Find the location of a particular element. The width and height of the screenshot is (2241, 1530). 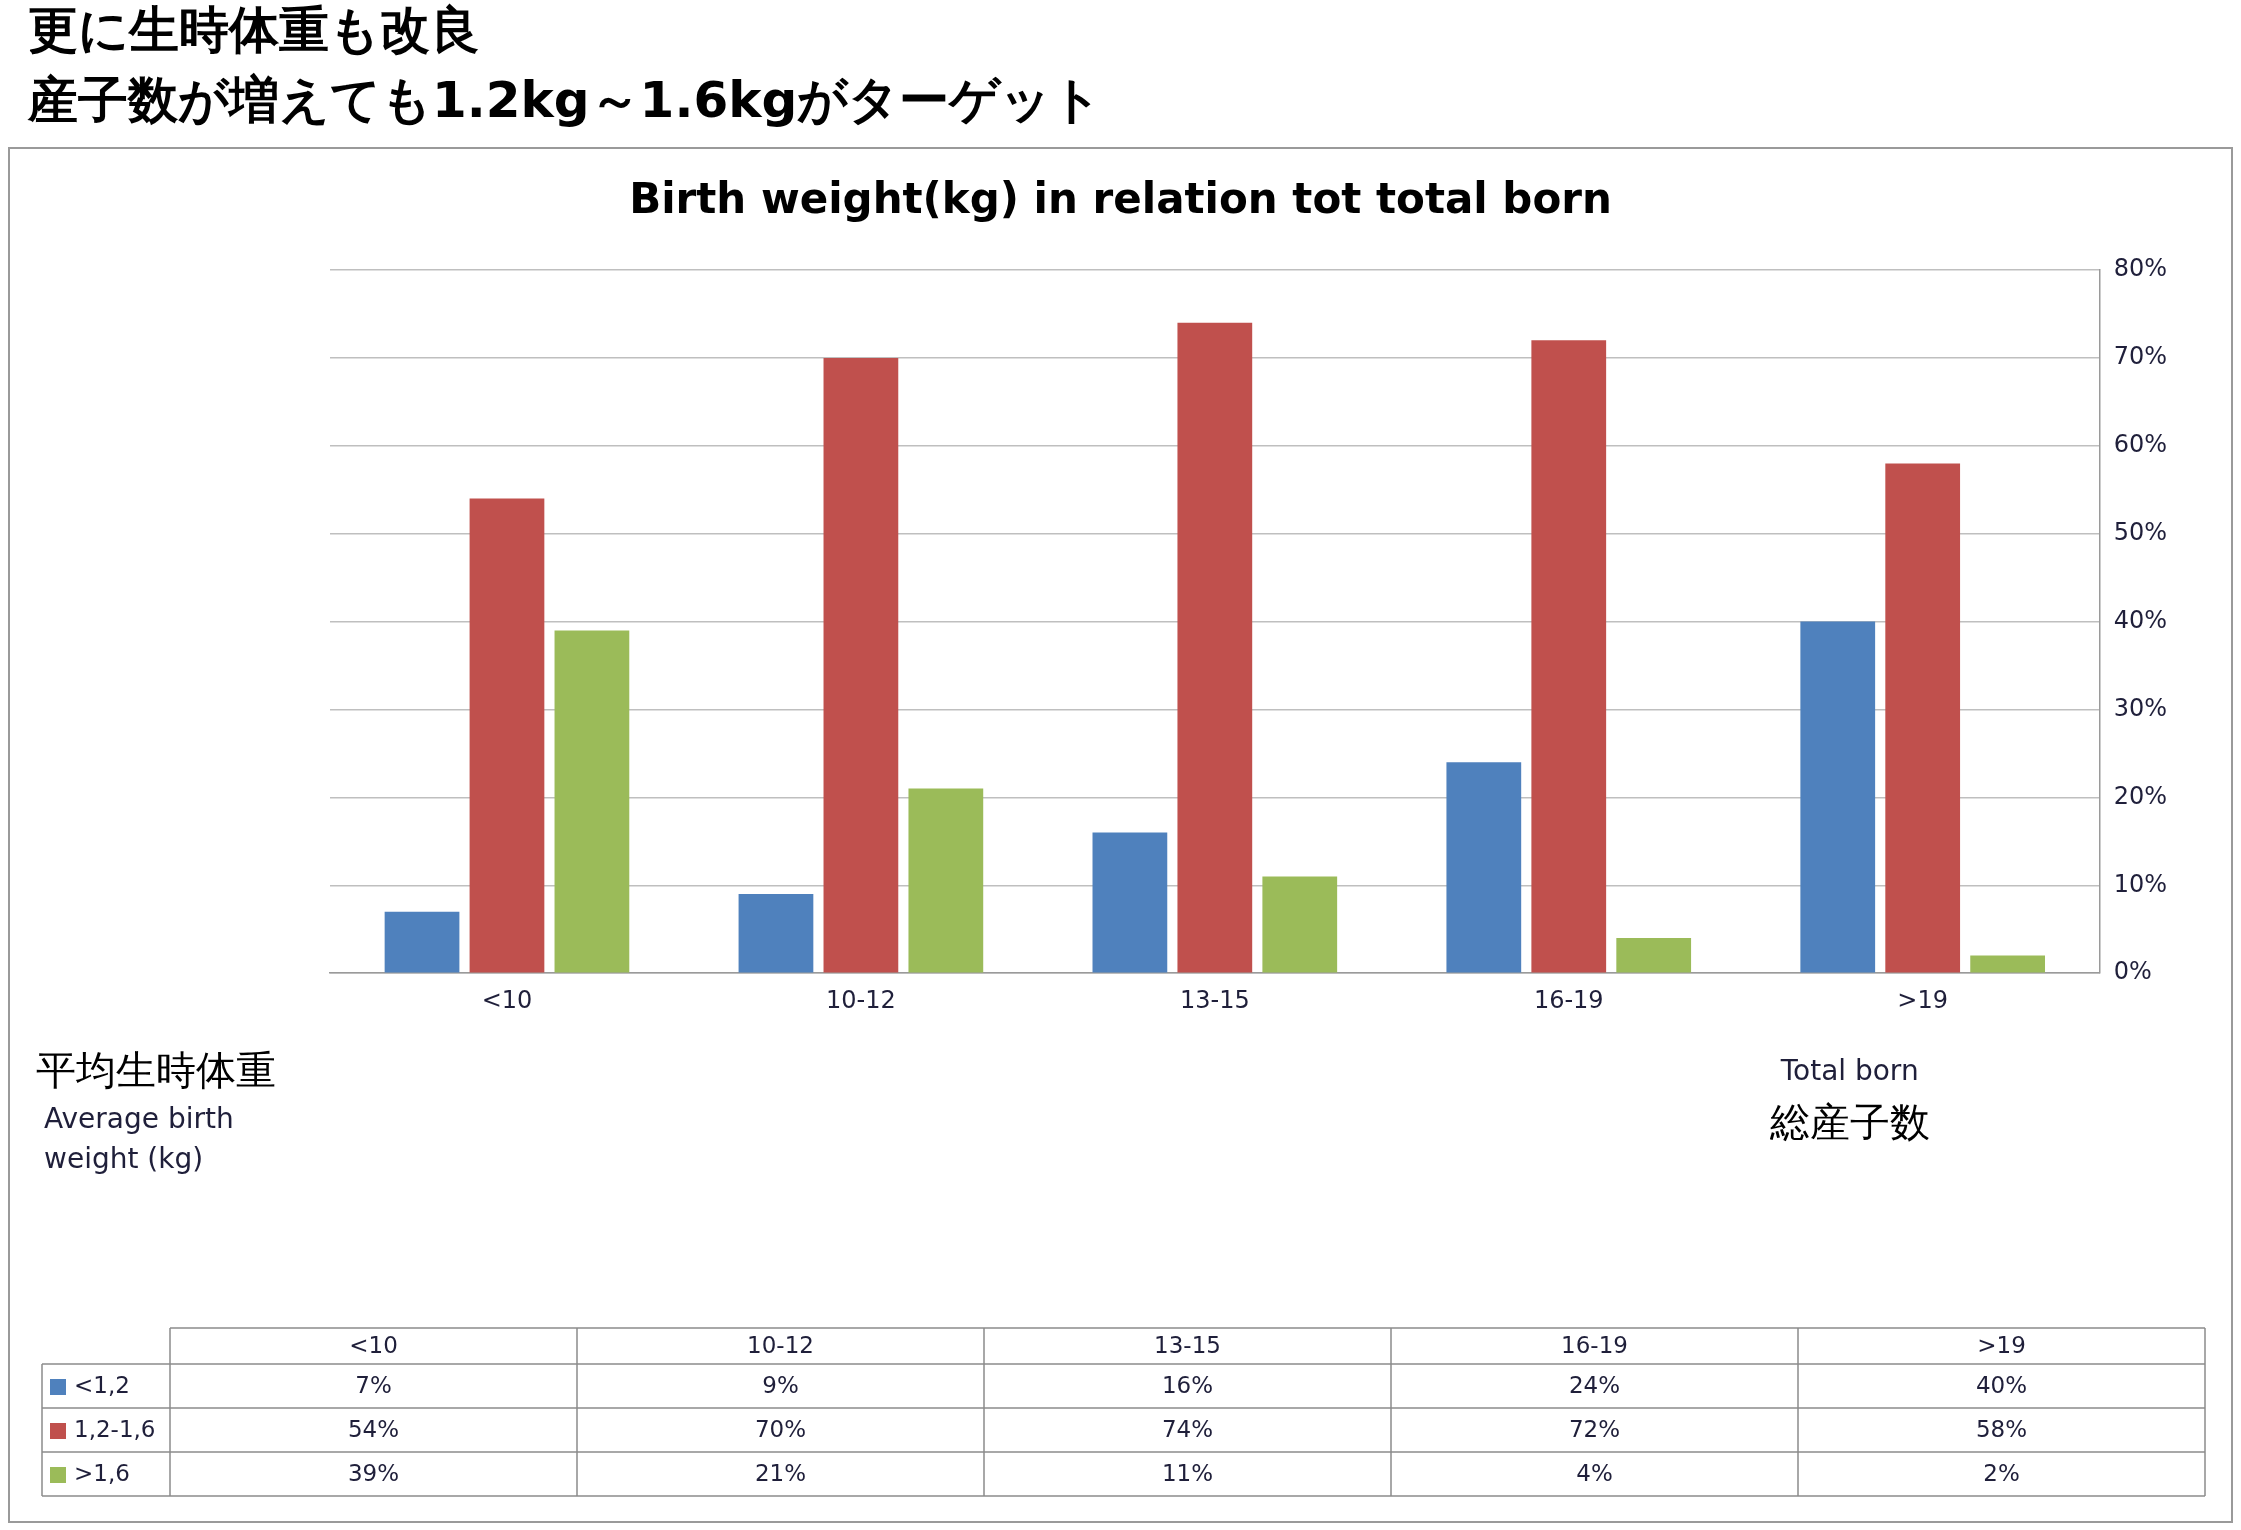

y-tick-label: 40% is located at coordinates (2140, 619).